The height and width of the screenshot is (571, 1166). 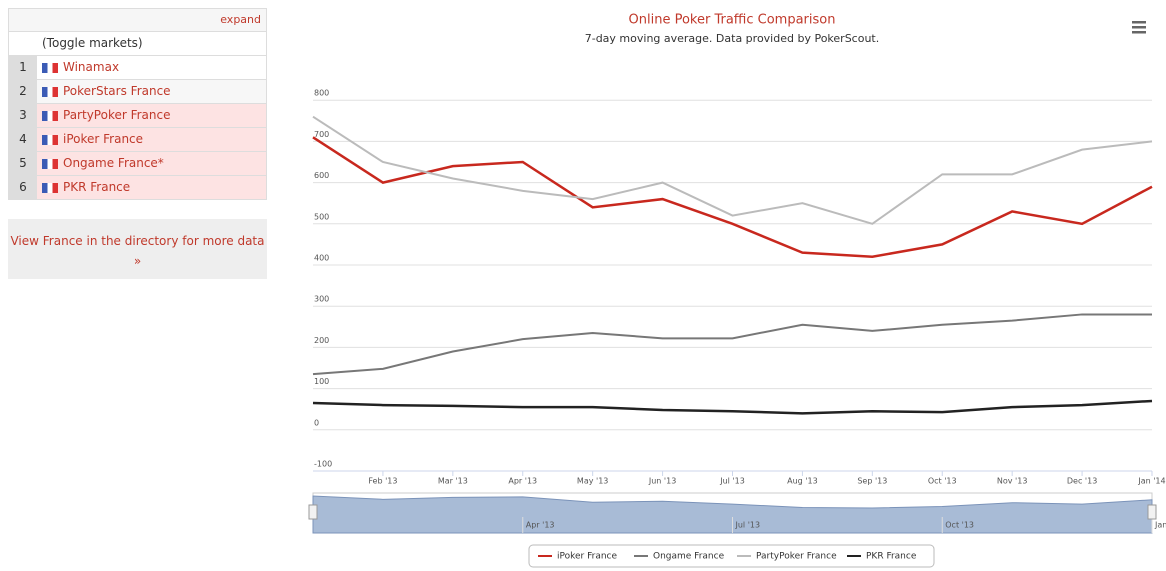 I want to click on rank: 2, so click(x=23, y=91).